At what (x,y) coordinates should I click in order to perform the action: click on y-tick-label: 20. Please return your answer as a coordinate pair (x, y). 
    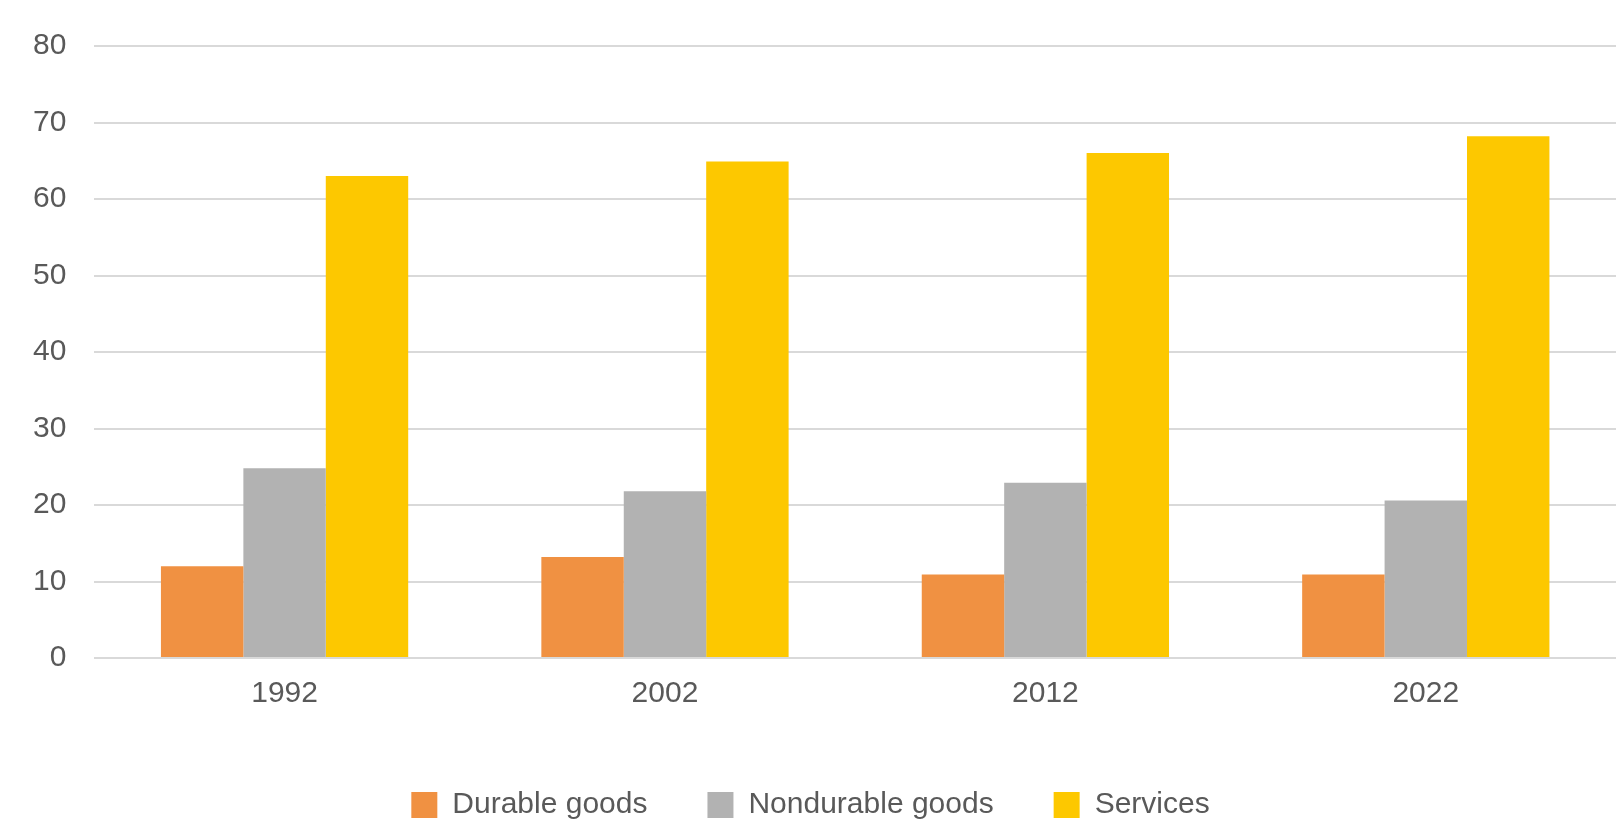
    Looking at the image, I should click on (49, 503).